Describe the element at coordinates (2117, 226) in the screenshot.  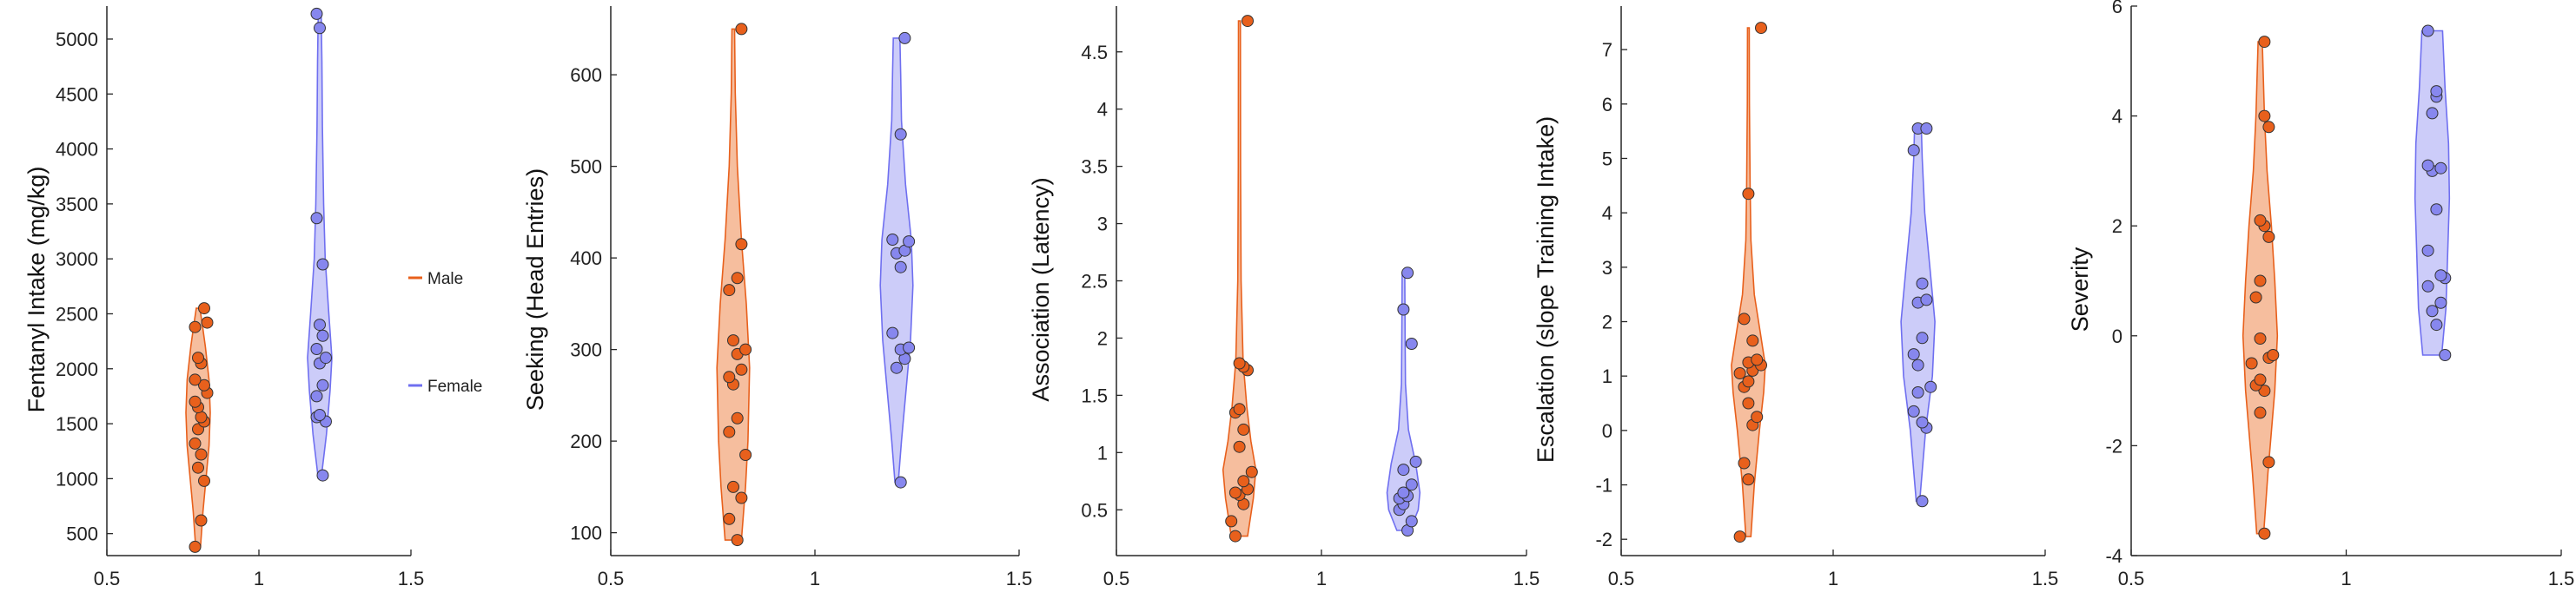
I see `y-tick-label: 2` at that location.